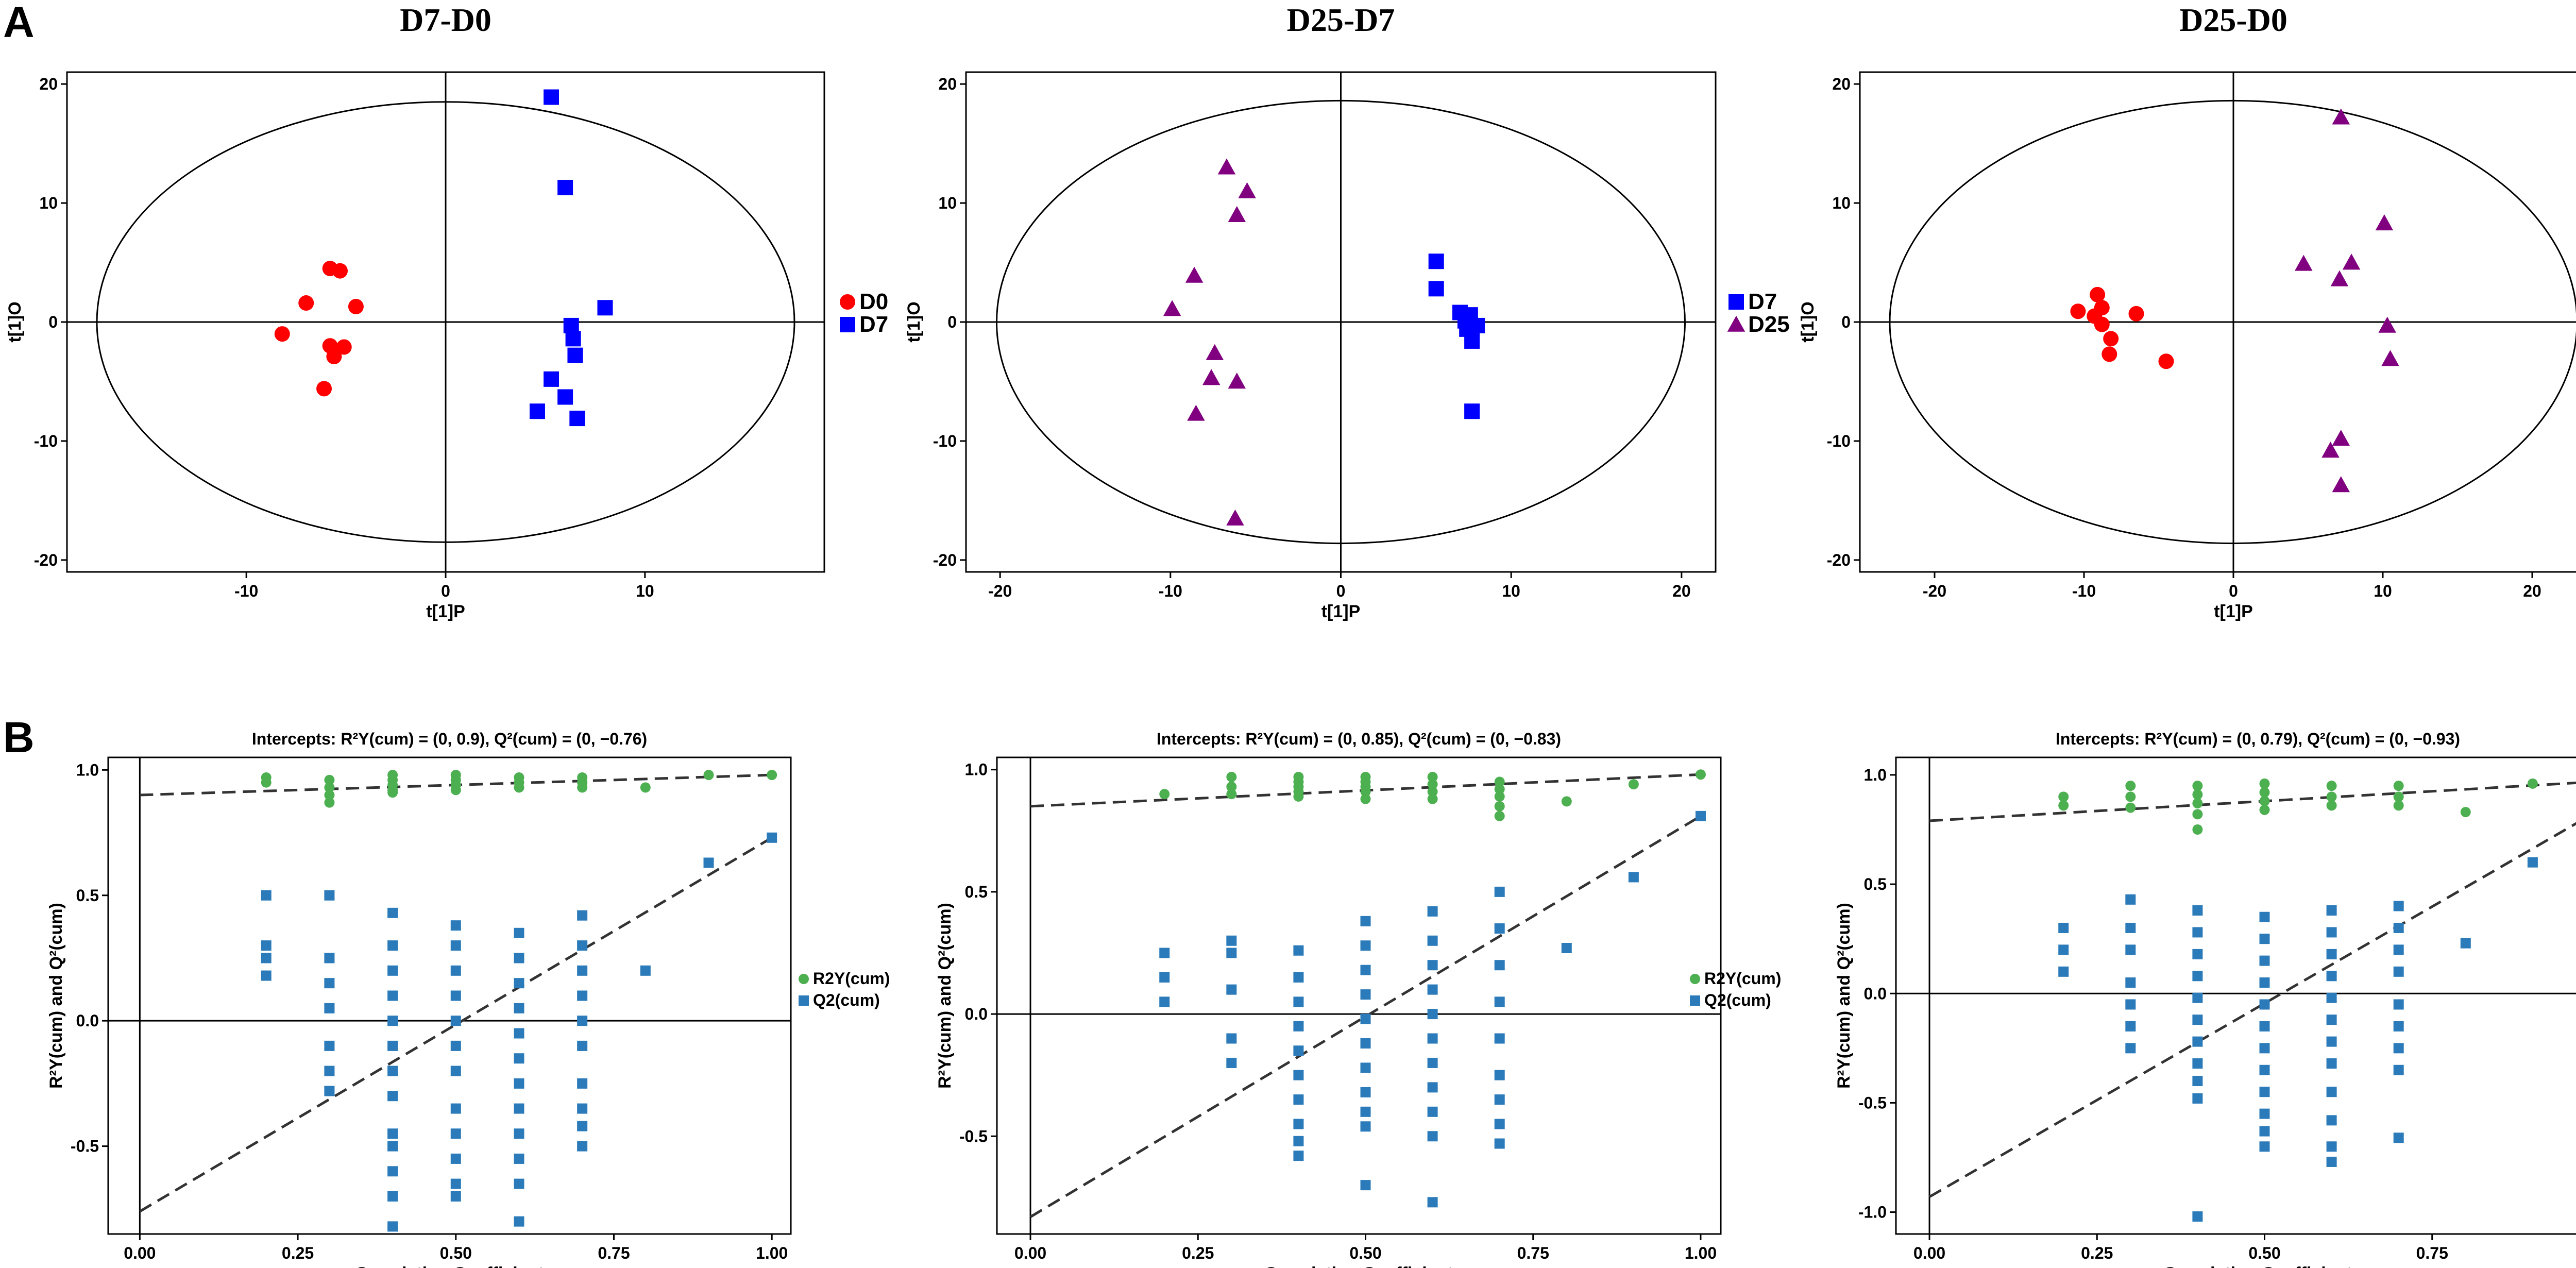  What do you see at coordinates (246, 591) in the screenshot?
I see `x-tick-label: -10` at bounding box center [246, 591].